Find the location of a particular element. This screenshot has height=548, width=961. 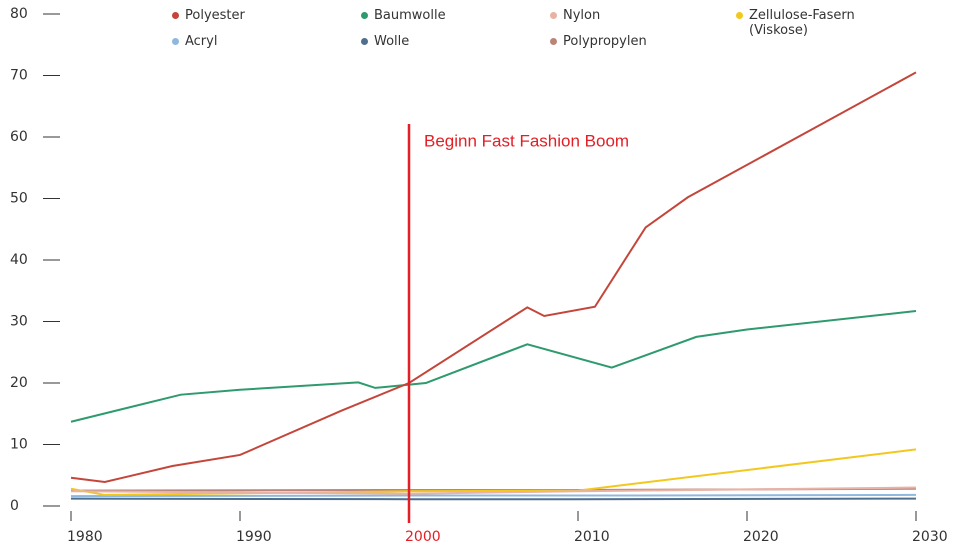

legend-label: Wolle is located at coordinates (392, 41).